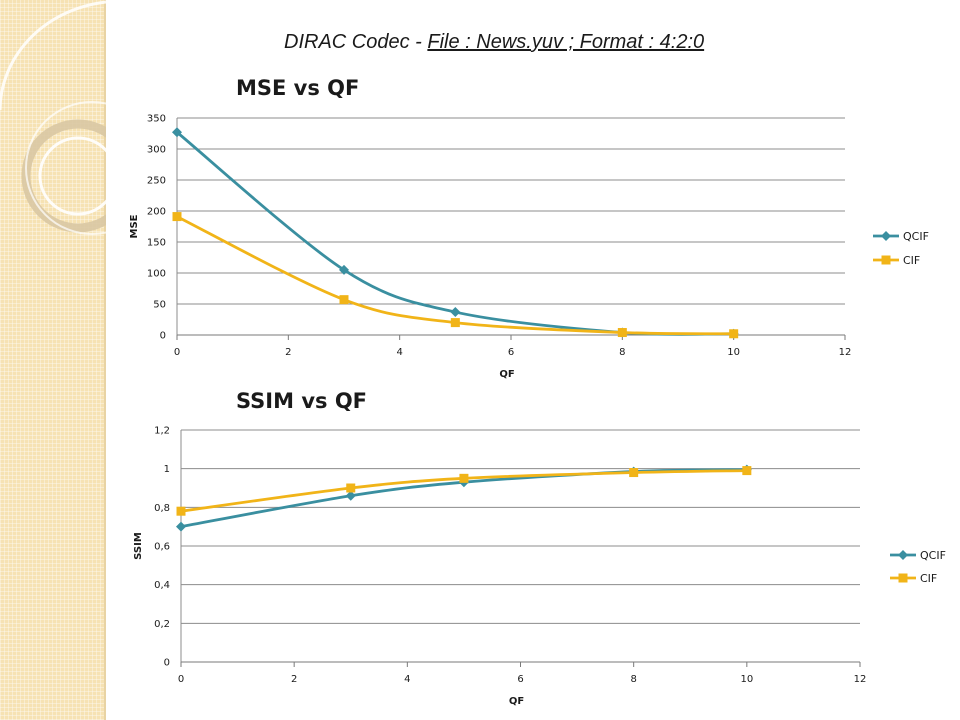 This screenshot has height=720, width=960. Describe the element at coordinates (156, 150) in the screenshot. I see `y-tick-label: 300` at that location.